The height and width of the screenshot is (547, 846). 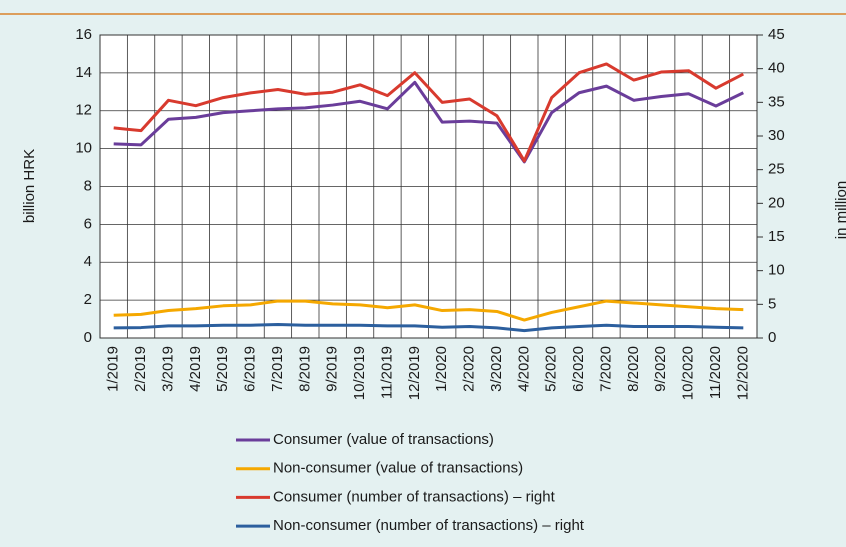 What do you see at coordinates (398, 468) in the screenshot?
I see `legend-label: Non-consumer (value of transactions)` at bounding box center [398, 468].